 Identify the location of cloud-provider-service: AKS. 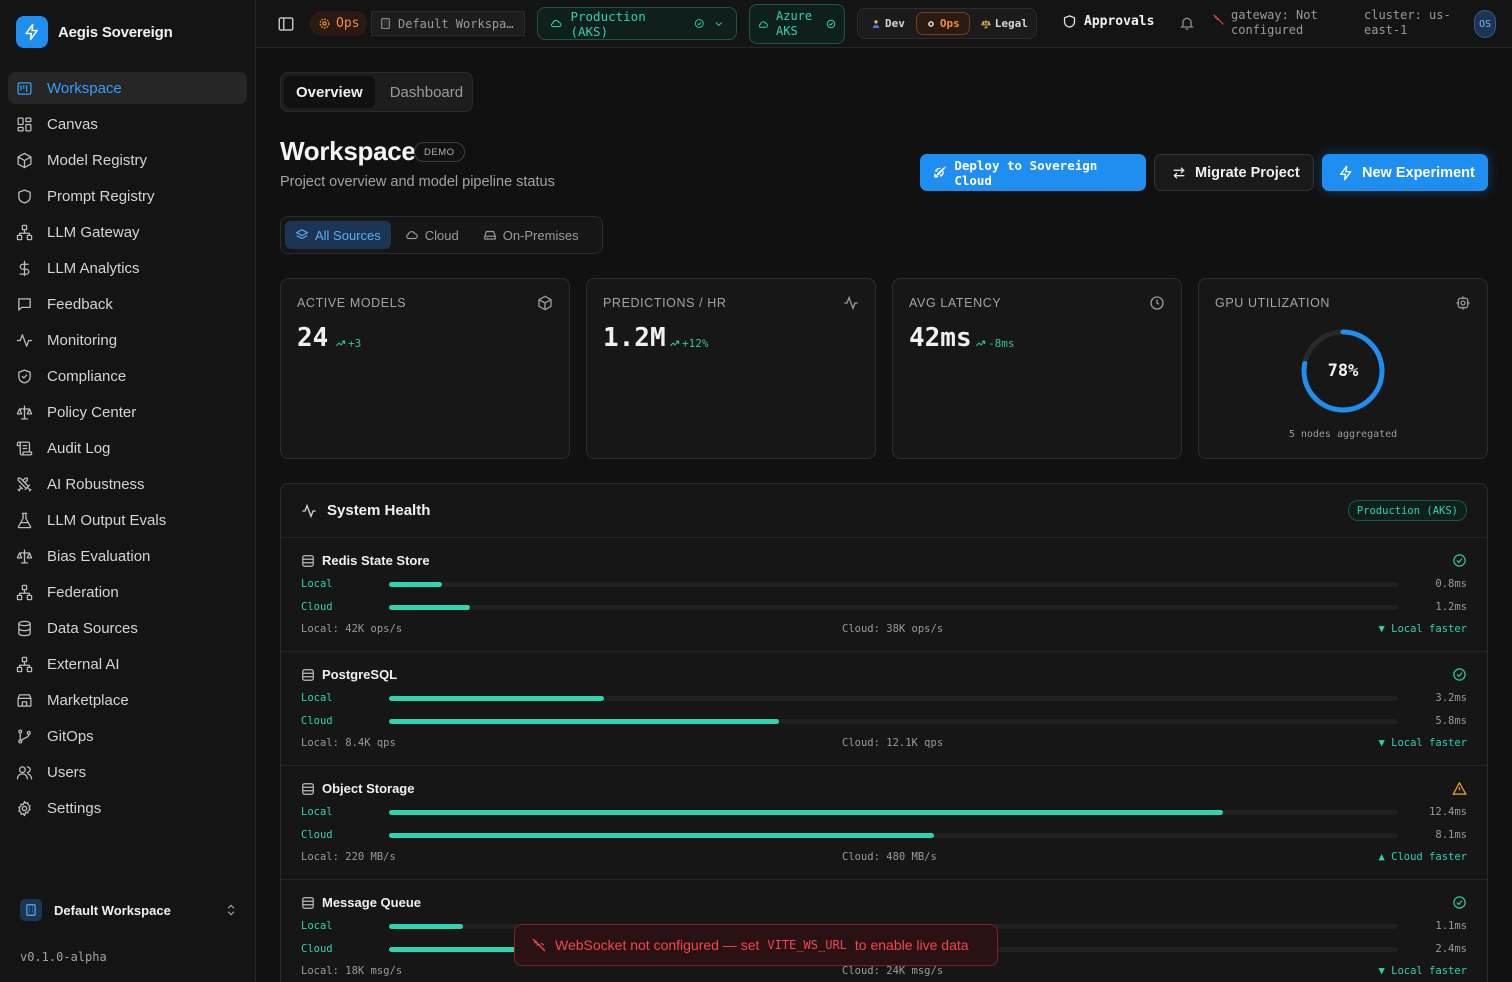
(787, 31).